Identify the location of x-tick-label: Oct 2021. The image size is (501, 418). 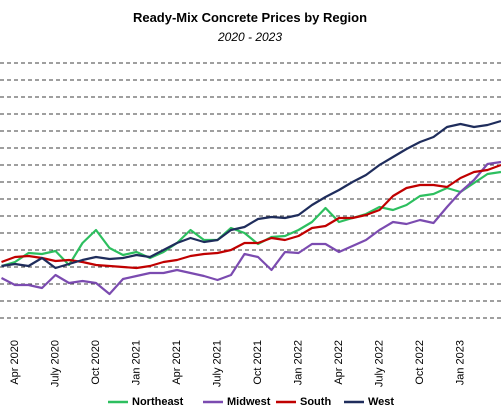
(258, 362).